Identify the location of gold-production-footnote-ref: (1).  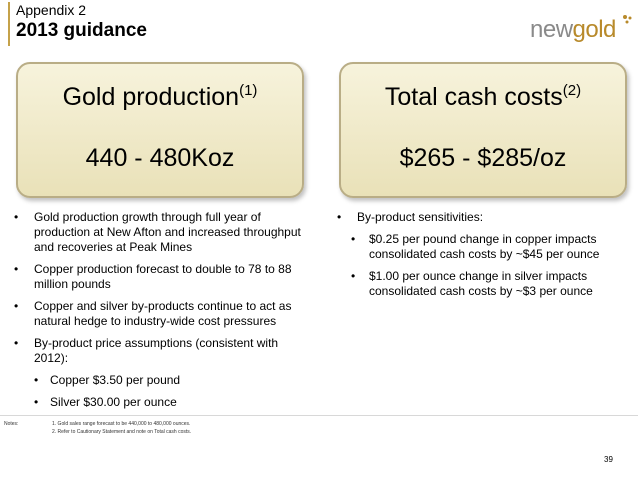
(248, 90).